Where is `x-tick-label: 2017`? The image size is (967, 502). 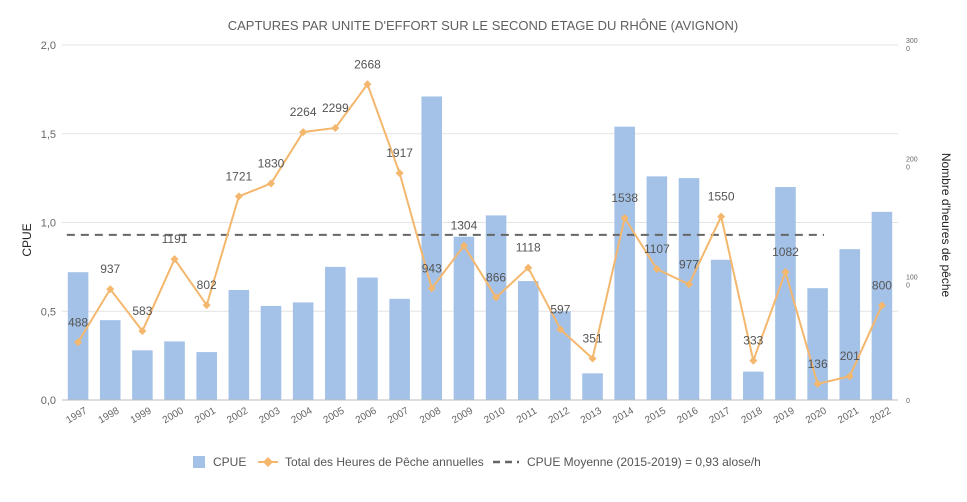
x-tick-label: 2017 is located at coordinates (720, 415).